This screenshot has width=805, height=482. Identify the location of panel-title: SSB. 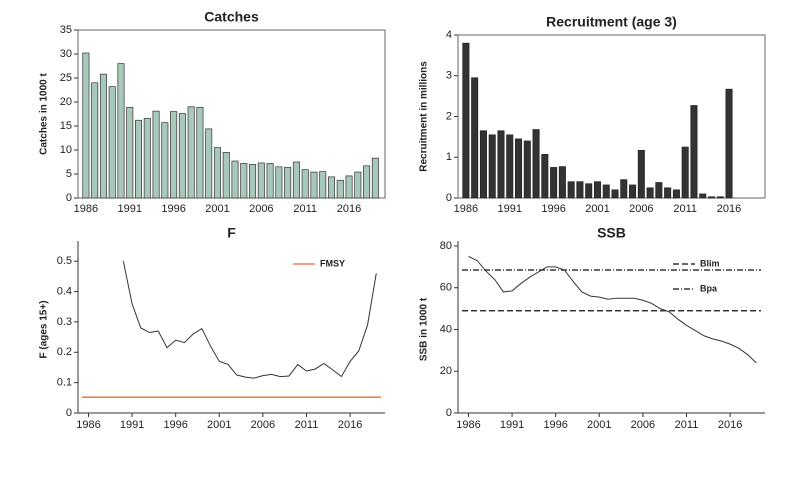
(611, 233).